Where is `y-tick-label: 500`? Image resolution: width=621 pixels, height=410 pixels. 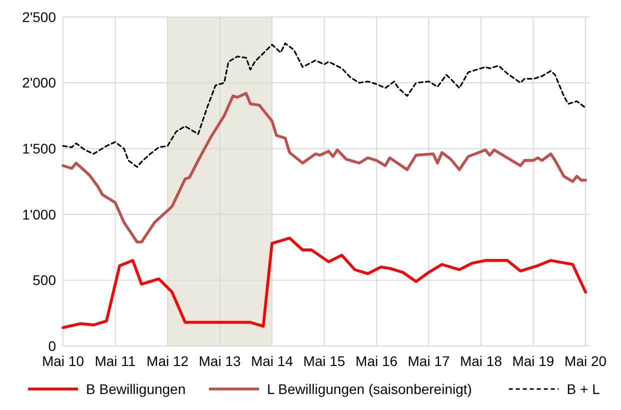
y-tick-label: 500 is located at coordinates (44, 280).